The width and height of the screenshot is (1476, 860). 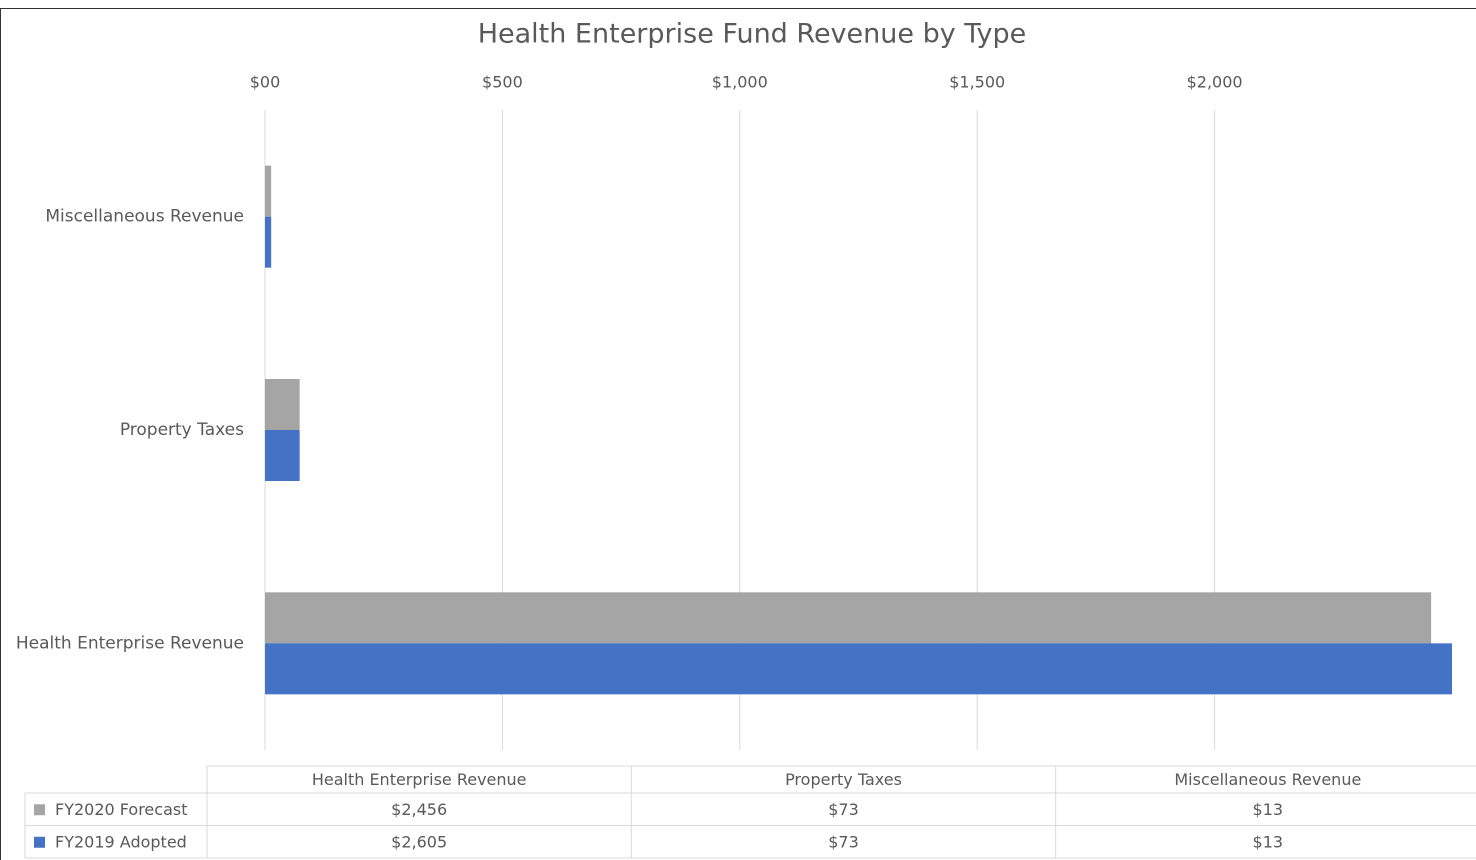 What do you see at coordinates (843, 779) in the screenshot?
I see `table-header: Property Taxes` at bounding box center [843, 779].